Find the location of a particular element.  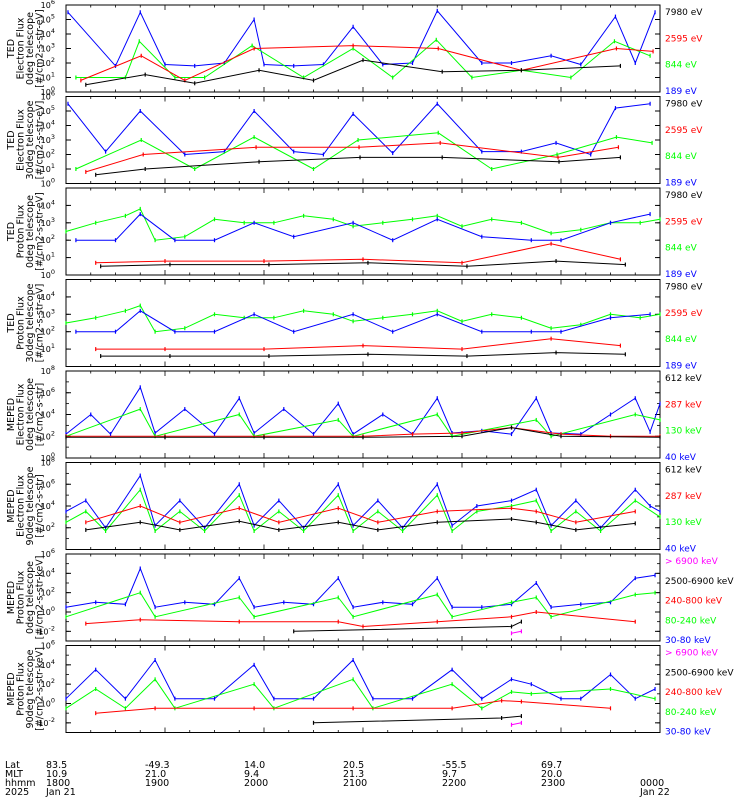

legend-entry: 287 keV is located at coordinates (683, 405).